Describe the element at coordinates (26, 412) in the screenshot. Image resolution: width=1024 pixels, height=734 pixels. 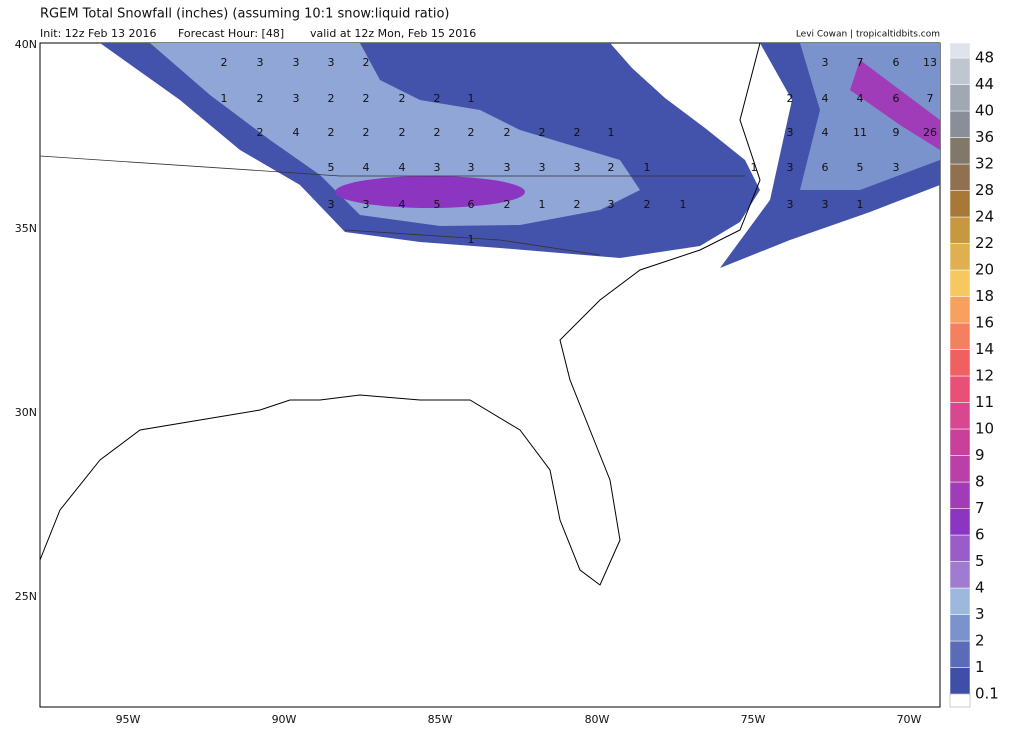
I see `lat-label: 30N` at that location.